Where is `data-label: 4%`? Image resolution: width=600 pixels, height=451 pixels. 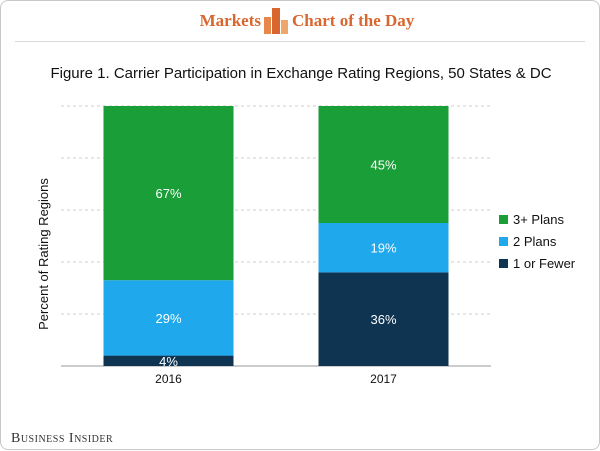
data-label: 4% is located at coordinates (168, 361).